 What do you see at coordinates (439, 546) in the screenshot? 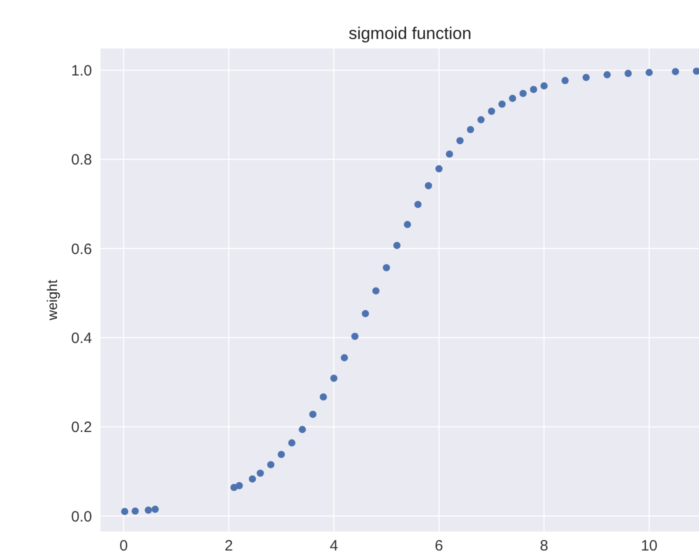
I see `x-tick-label: 6` at bounding box center [439, 546].